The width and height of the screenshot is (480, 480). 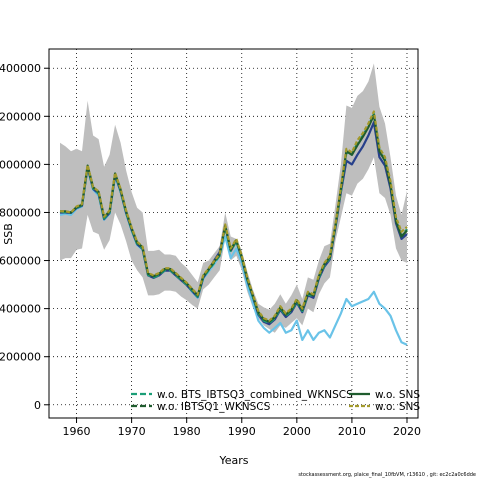 I want to click on x-tick-label: 1970, so click(x=132, y=431).